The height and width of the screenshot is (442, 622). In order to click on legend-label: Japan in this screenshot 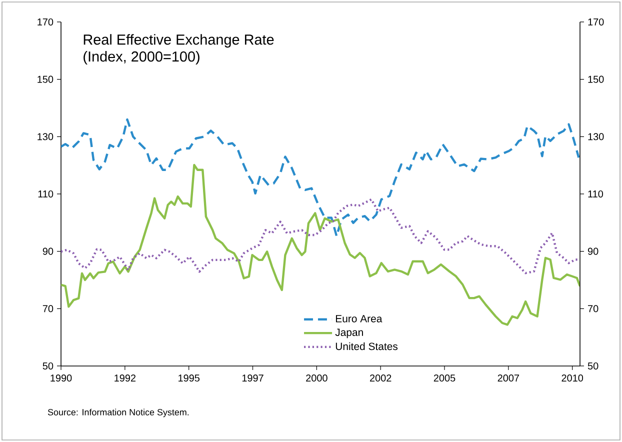, I will do `click(349, 333)`.